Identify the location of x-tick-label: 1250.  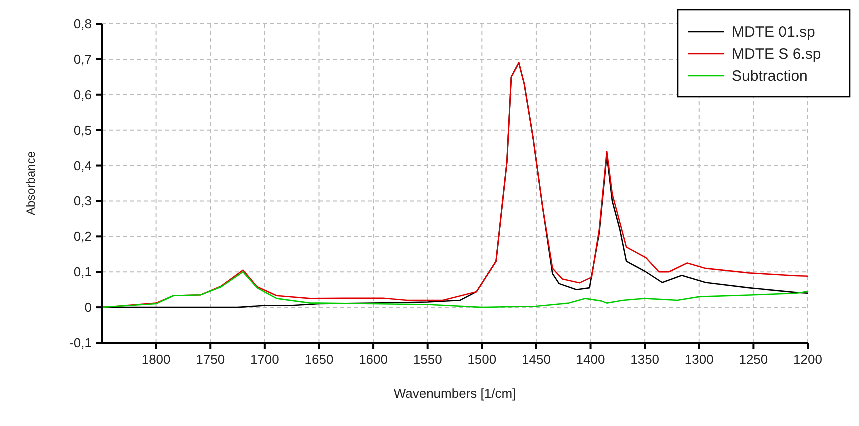
(753, 359).